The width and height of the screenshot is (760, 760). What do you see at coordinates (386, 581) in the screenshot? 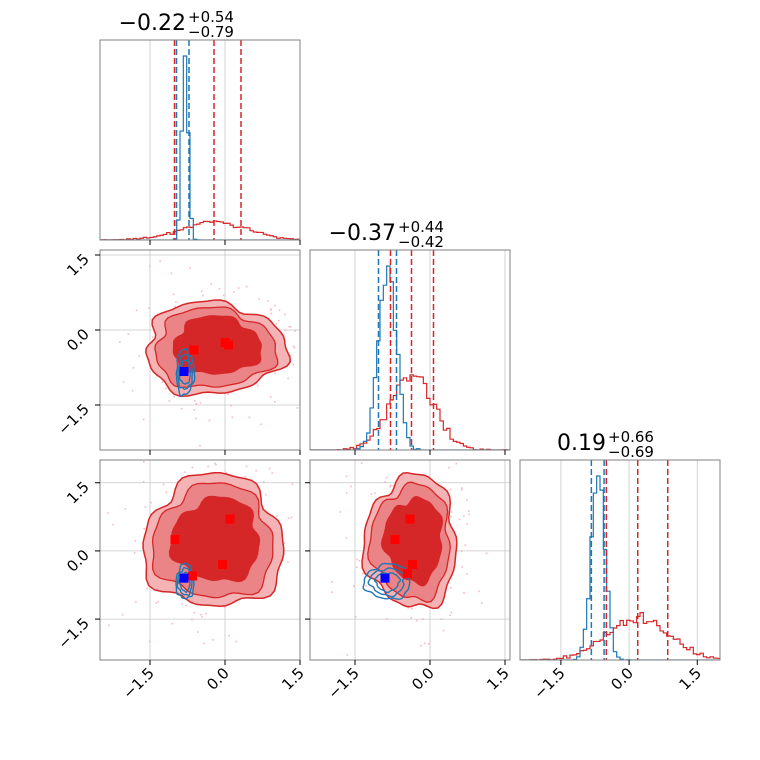
I see `blue-contour` at bounding box center [386, 581].